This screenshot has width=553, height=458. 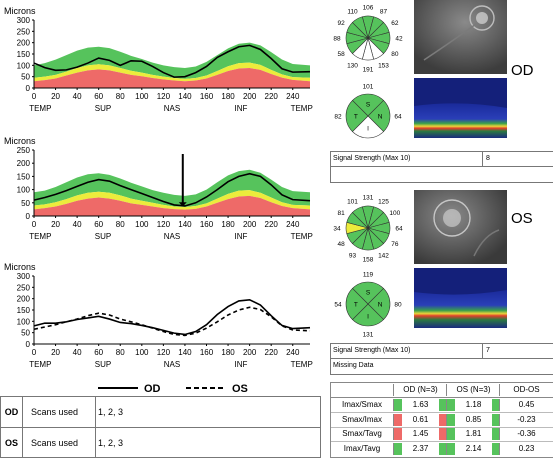 I want to click on y-tick-label: 50, so click(x=25, y=77).